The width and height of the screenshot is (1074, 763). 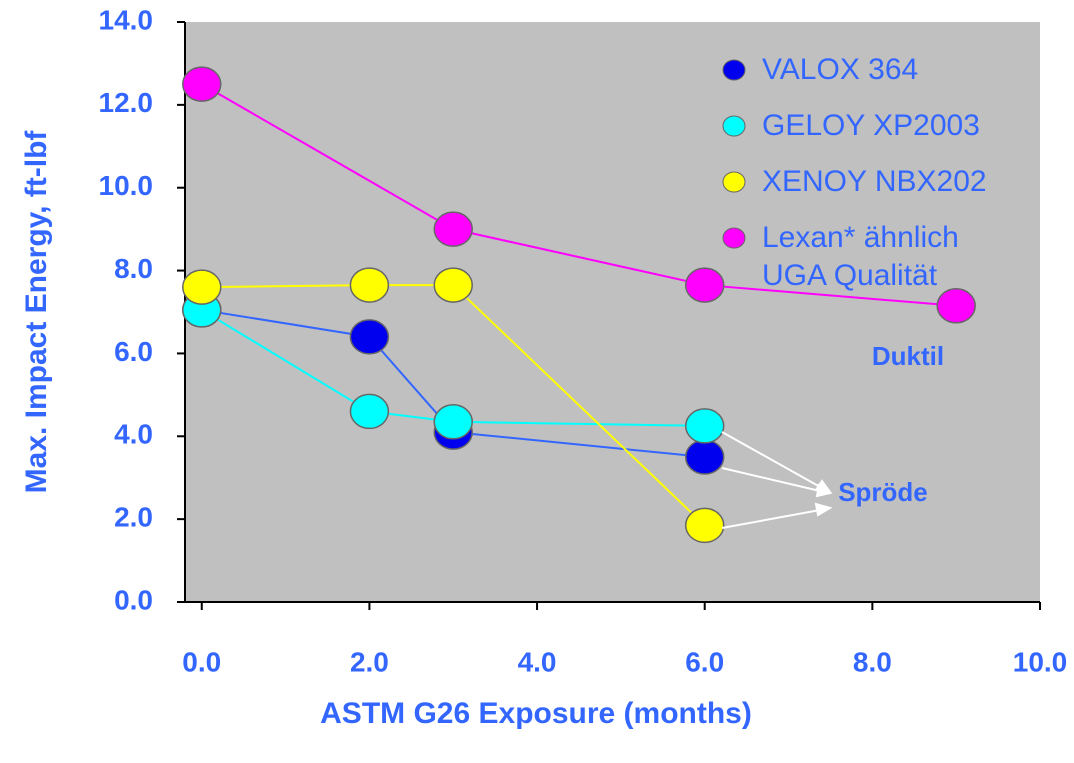 What do you see at coordinates (536, 713) in the screenshot?
I see `x-axis-title: ASTM G26 Exposure (months)` at bounding box center [536, 713].